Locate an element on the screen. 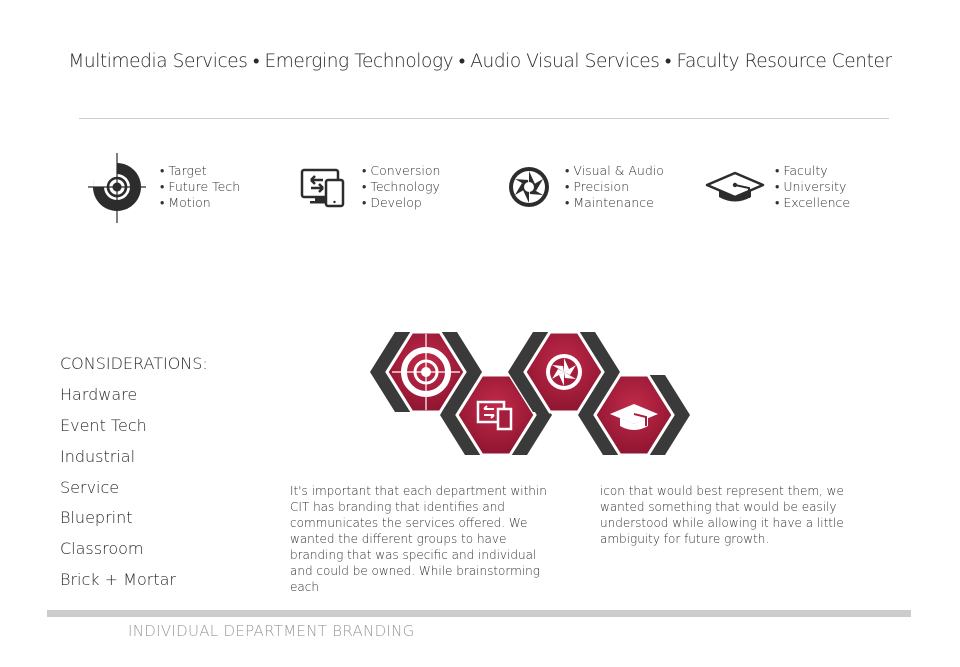 This screenshot has height=667, width=960. hexagon-icon-cluster is located at coordinates (530, 393).